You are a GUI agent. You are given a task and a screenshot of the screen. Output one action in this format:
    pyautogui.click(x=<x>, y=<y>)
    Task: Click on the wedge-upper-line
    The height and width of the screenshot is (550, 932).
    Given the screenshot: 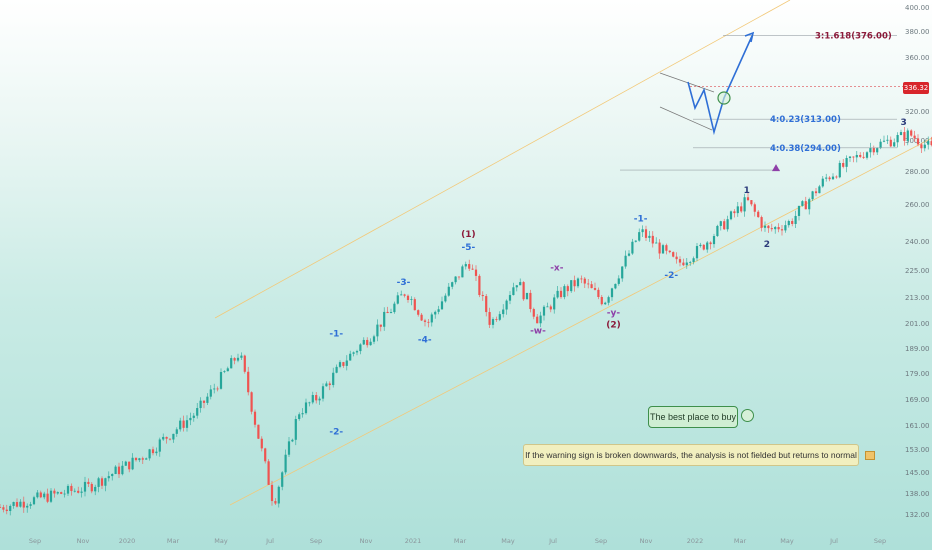 What is the action you would take?
    pyautogui.click(x=687, y=82)
    